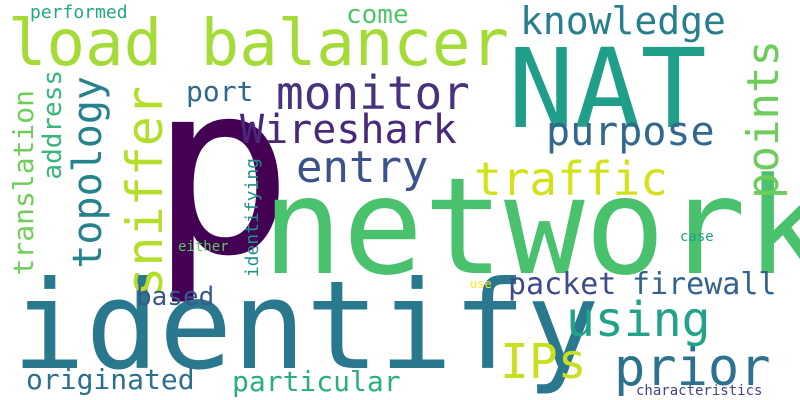 This screenshot has height=400, width=800. Describe the element at coordinates (481, 284) in the screenshot. I see `word-use: use` at that location.